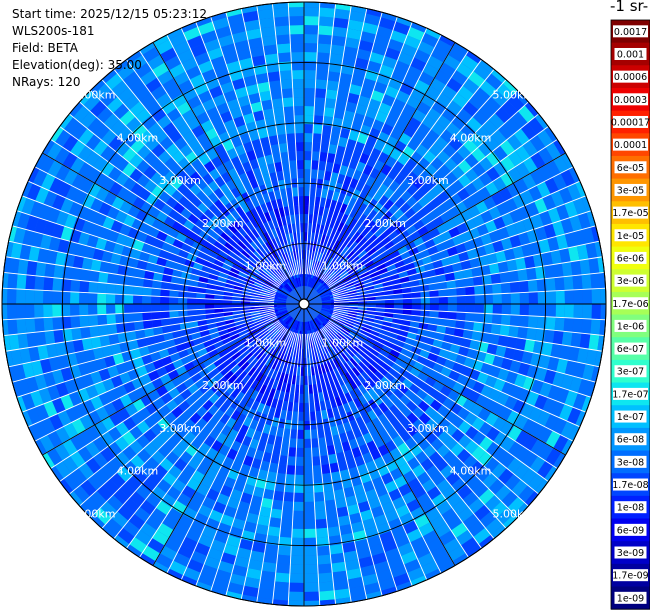  What do you see at coordinates (630, 530) in the screenshot?
I see `colorbar-tick-label: 6e-09` at bounding box center [630, 530].